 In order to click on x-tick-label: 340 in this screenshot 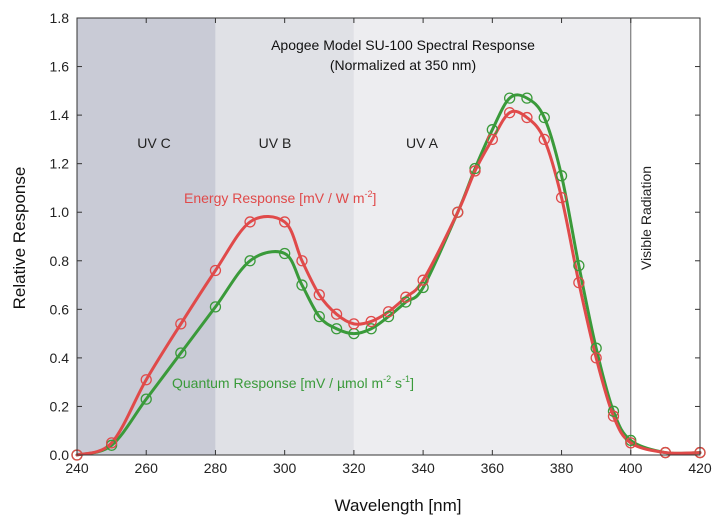, I will do `click(423, 468)`.